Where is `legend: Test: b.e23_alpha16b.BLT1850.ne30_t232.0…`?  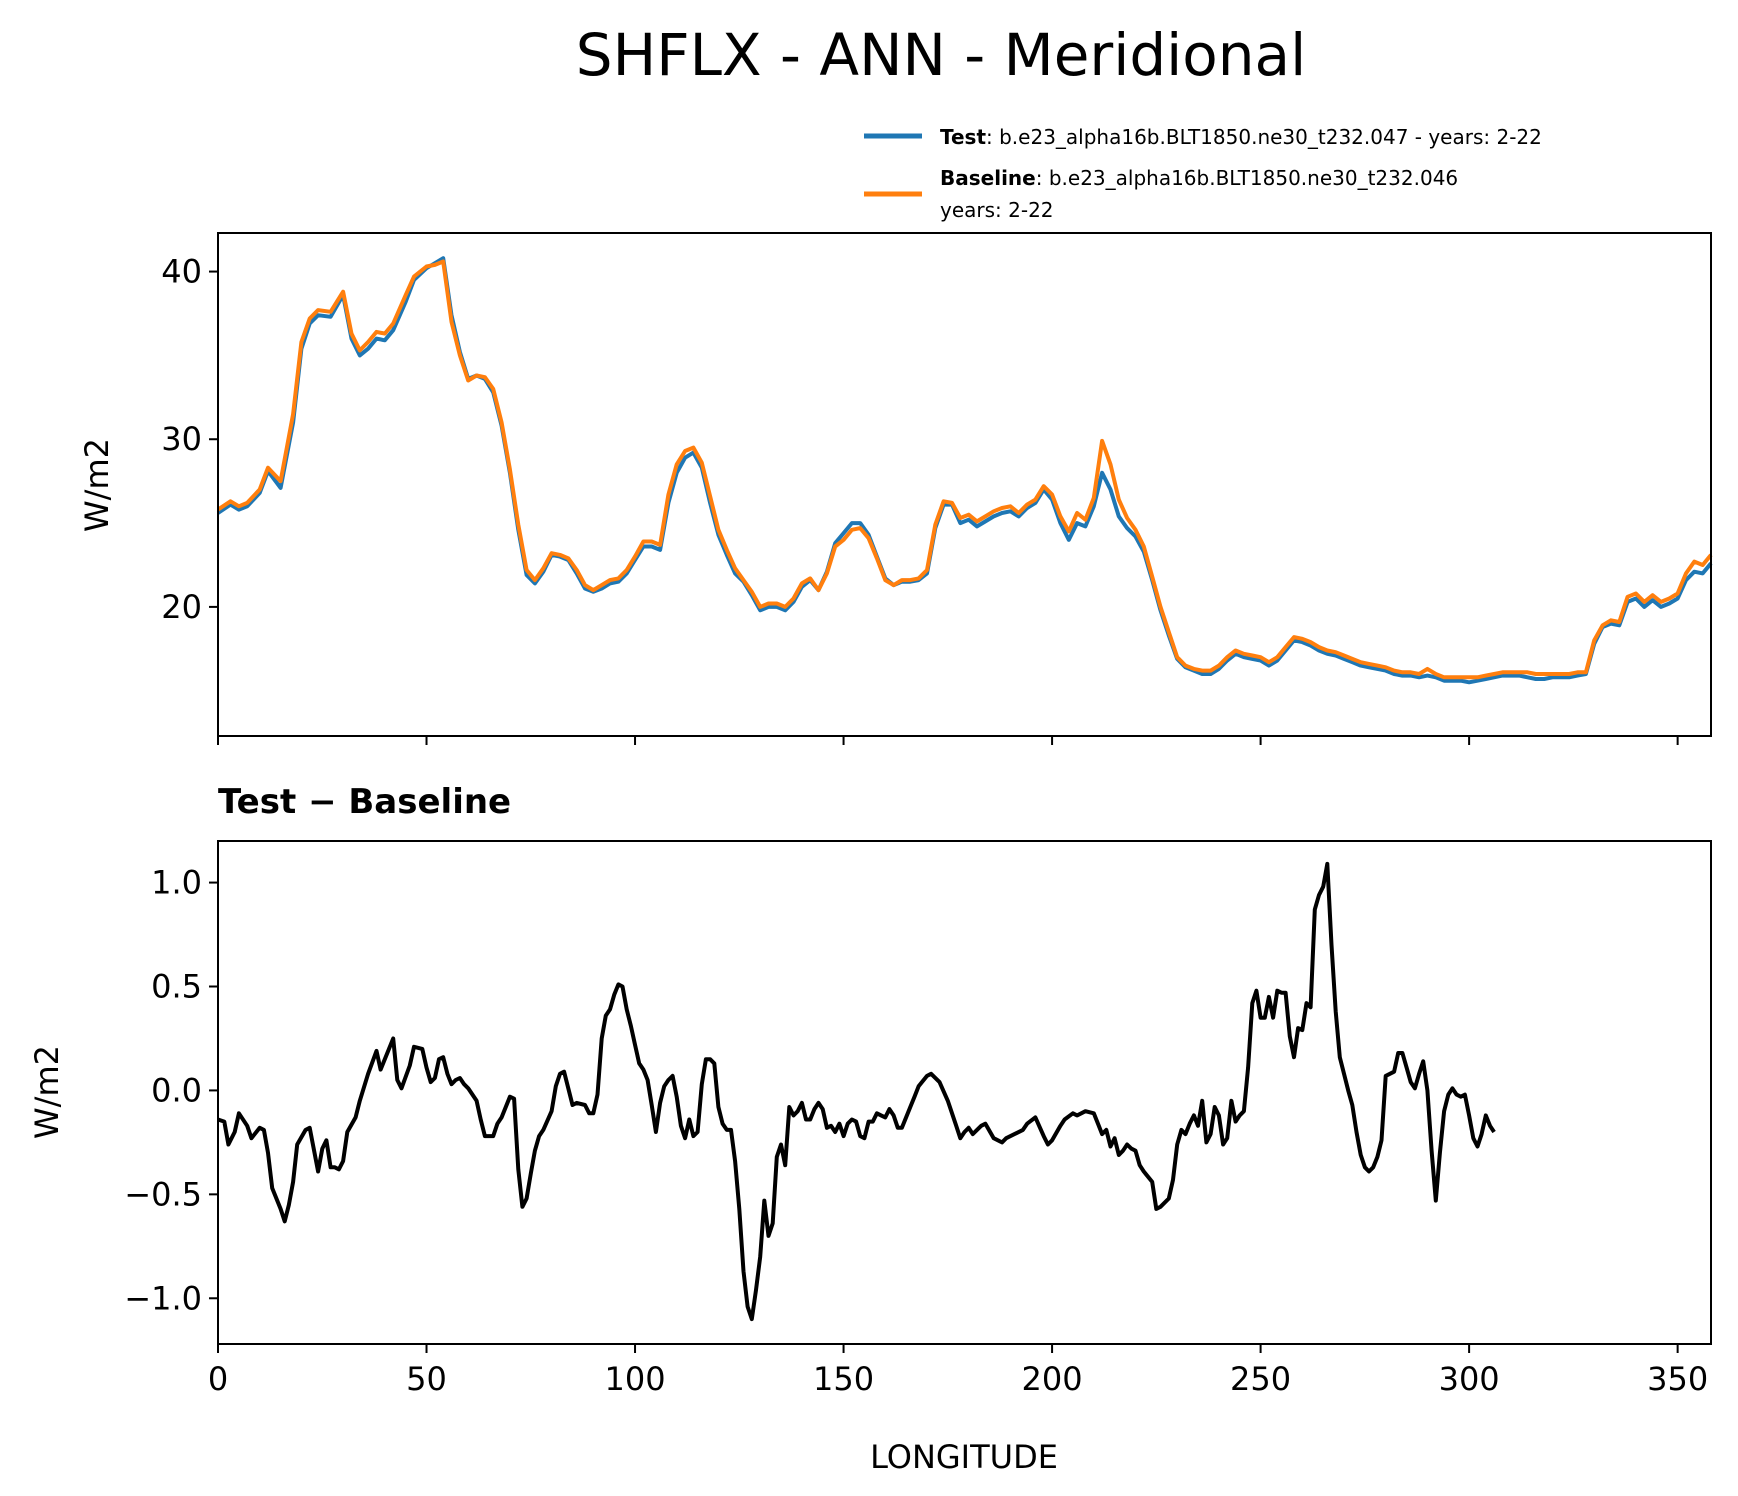 legend: Test: b.e23_alpha16b.BLT1850.ne30_t232.0… is located at coordinates (1203, 173).